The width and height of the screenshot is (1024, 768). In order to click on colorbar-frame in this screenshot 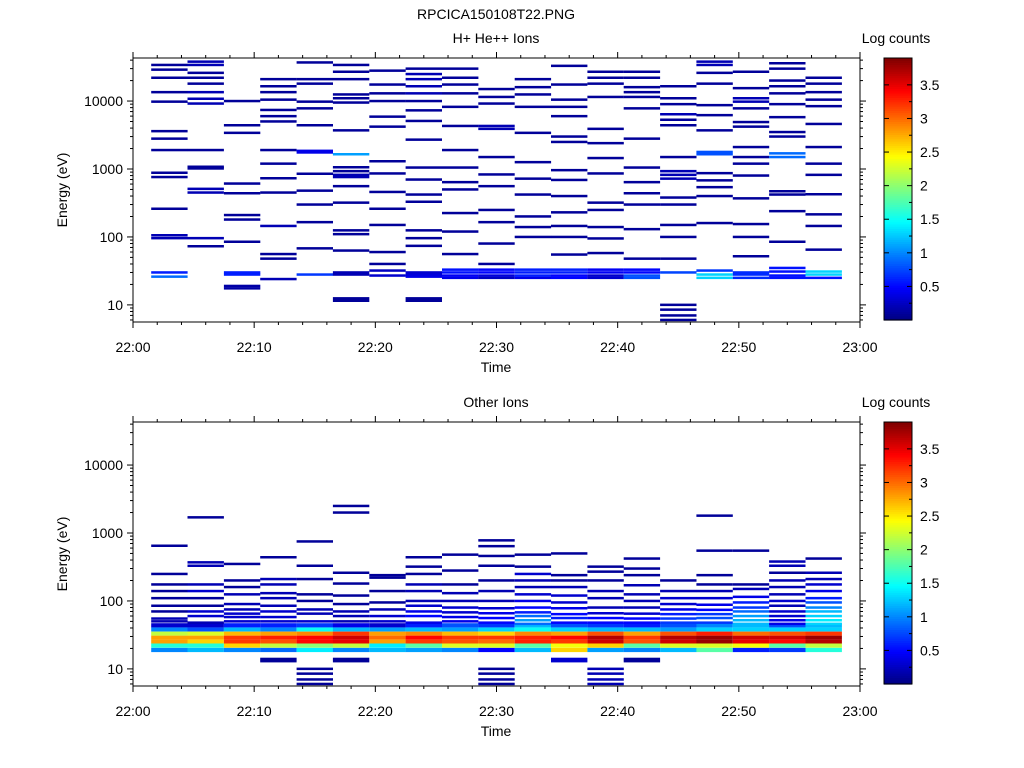, I will do `click(898, 189)`.